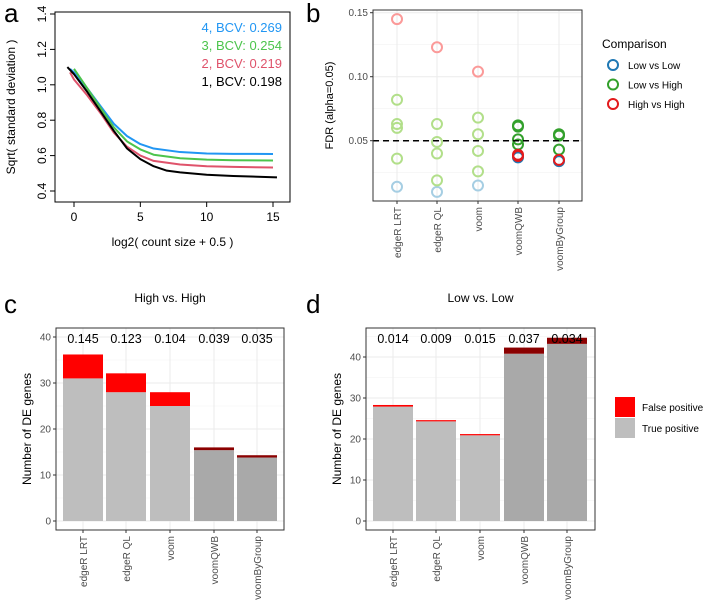  Describe the element at coordinates (42, 190) in the screenshot. I see `y-tick-label: 0.4` at that location.